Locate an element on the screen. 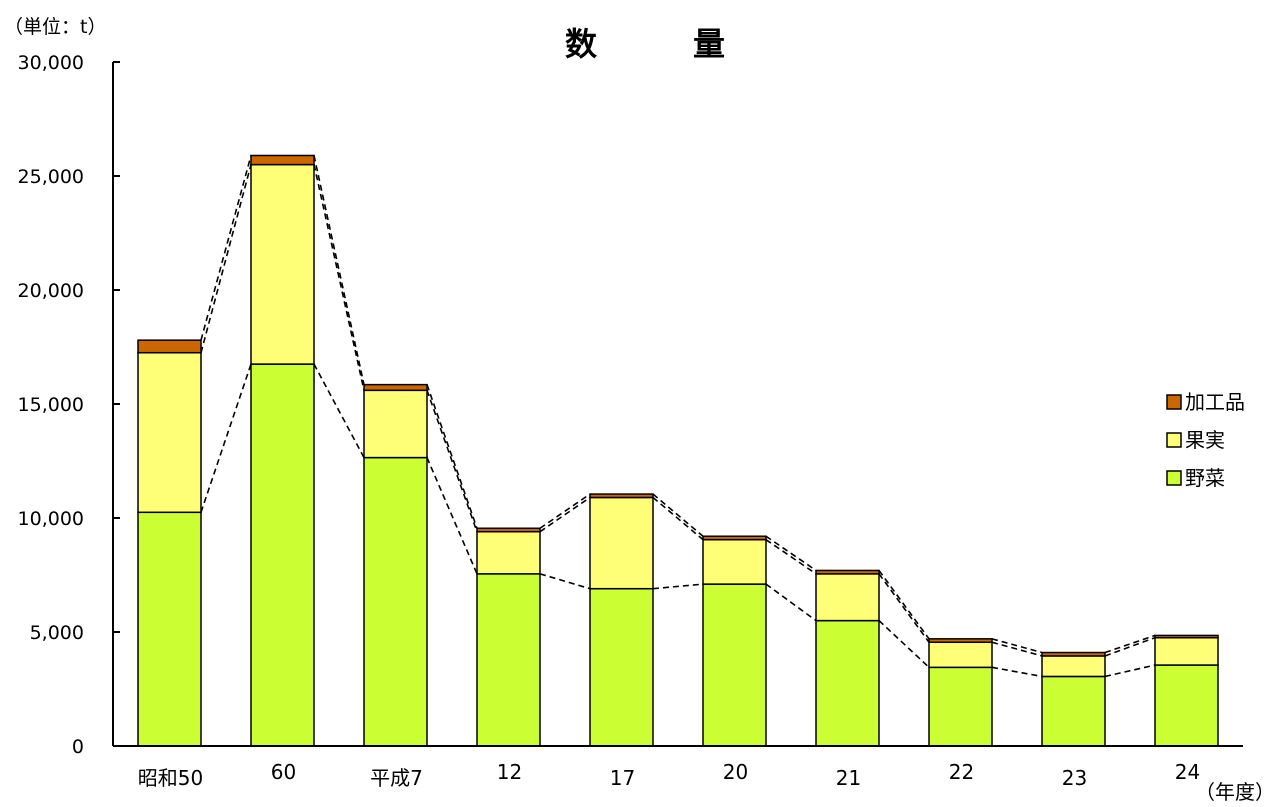  bar-野菜-60 is located at coordinates (282, 555).